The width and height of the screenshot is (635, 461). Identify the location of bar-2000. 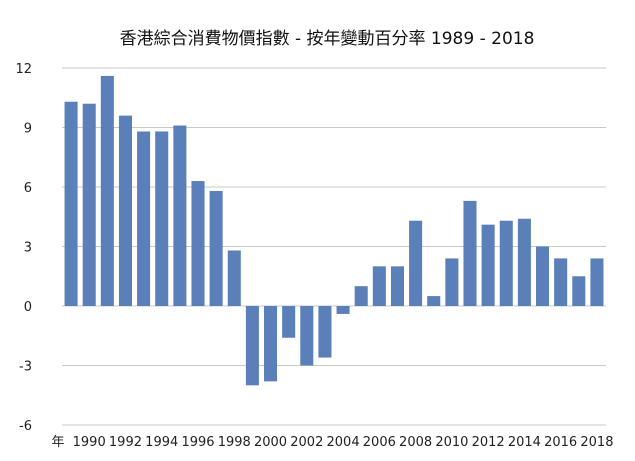
(271, 344).